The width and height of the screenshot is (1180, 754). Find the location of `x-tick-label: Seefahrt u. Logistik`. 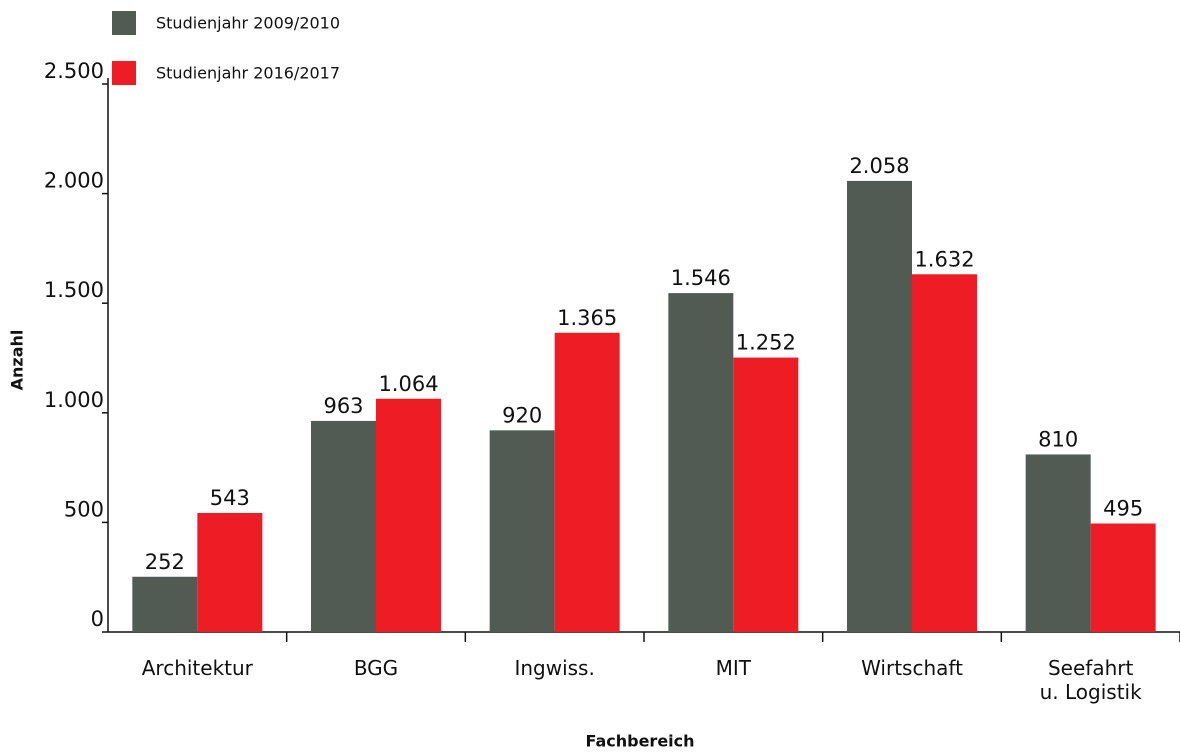

x-tick-label: Seefahrt u. Logistik is located at coordinates (1090, 680).